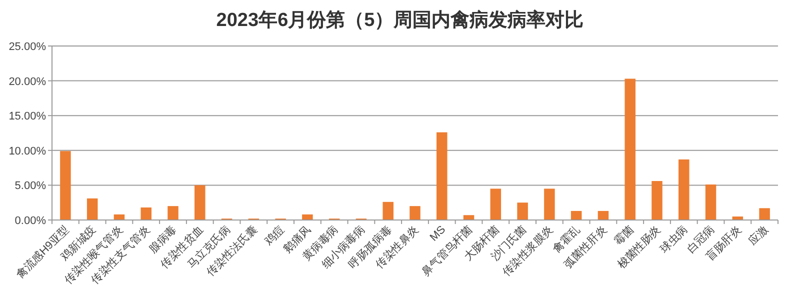  Describe the element at coordinates (27, 151) in the screenshot. I see `y-tick-label: 10.00%` at that location.